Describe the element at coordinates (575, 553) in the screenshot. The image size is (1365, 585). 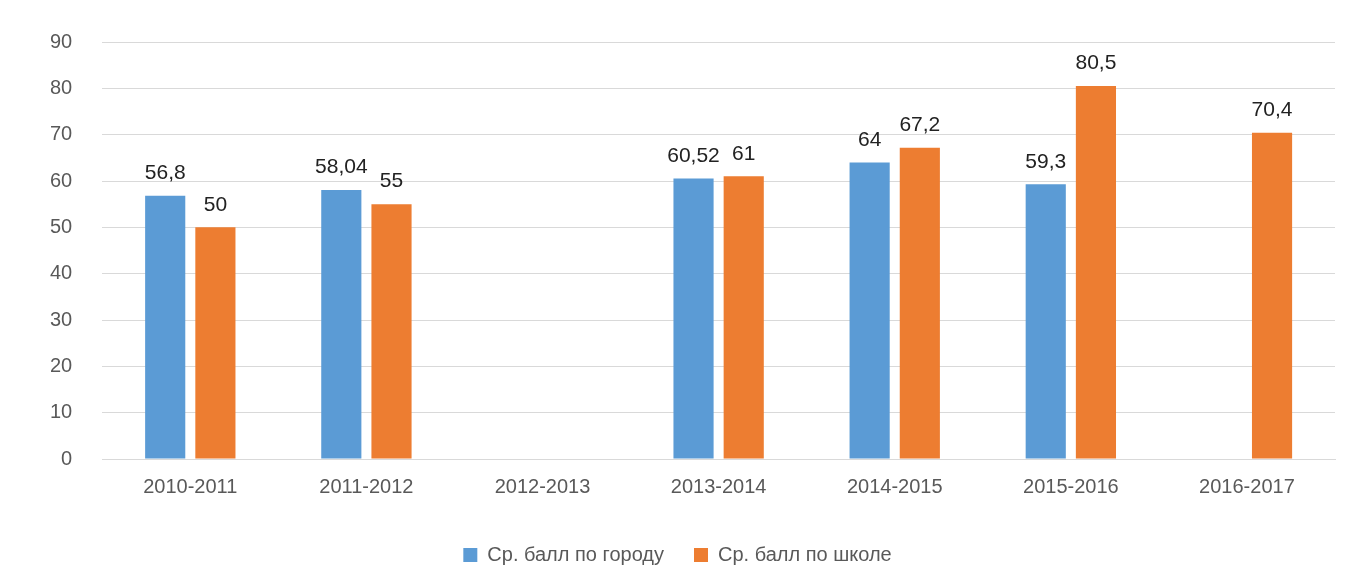
I see `legend-label: Ср. балл по городу` at that location.